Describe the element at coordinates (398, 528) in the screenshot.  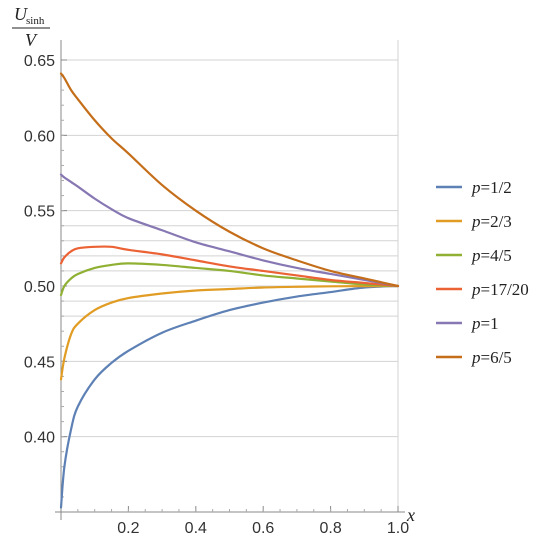
I see `x-tick-label: 1.0` at that location.